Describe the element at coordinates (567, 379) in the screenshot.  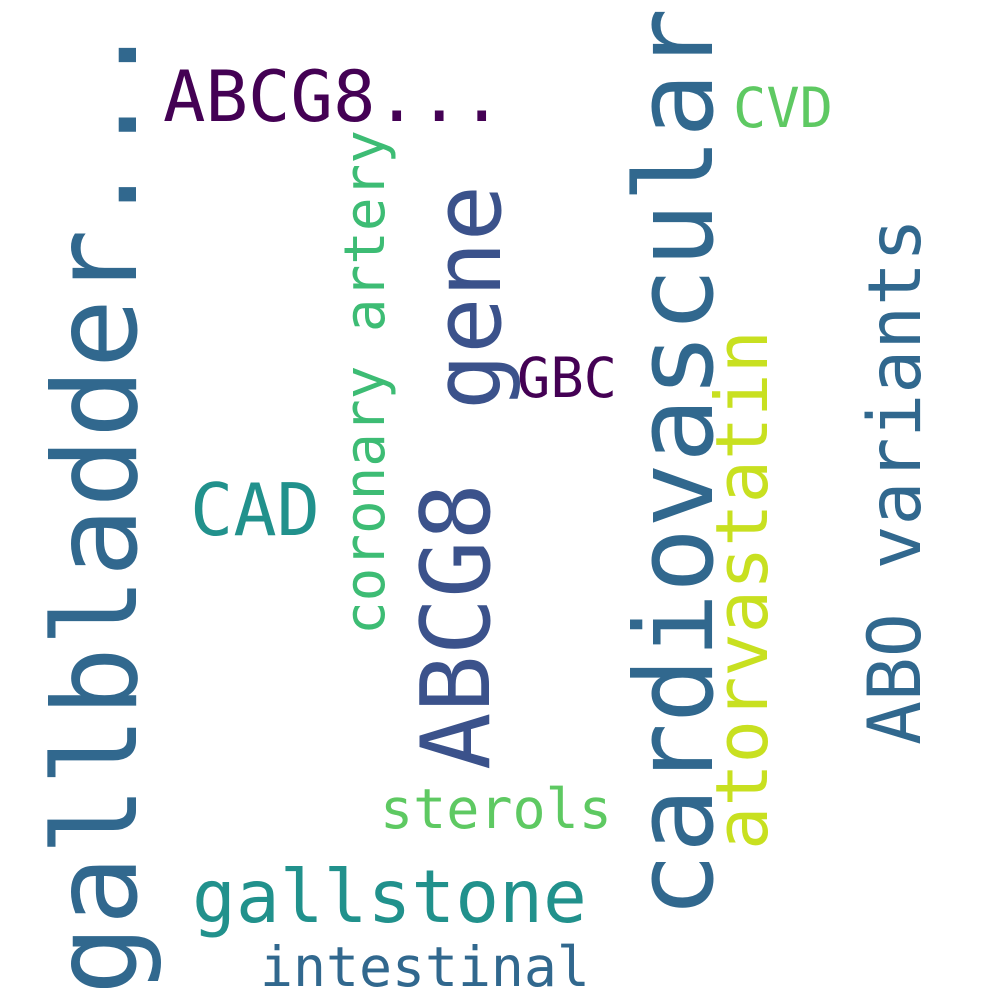
I see `word-gbc: GBC` at that location.